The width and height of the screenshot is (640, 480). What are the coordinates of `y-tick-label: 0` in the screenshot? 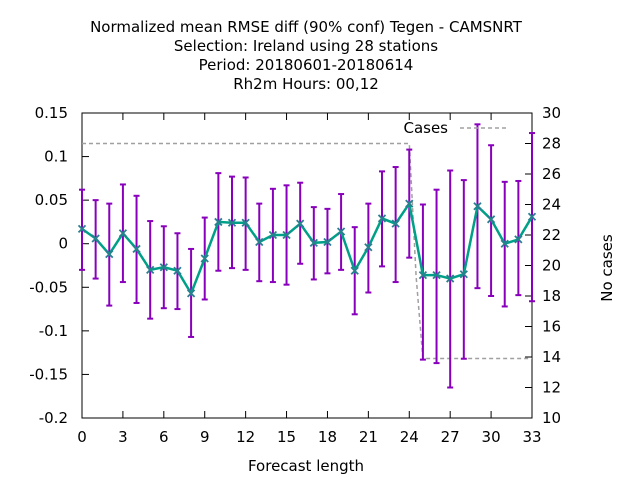 It's located at (63, 244).